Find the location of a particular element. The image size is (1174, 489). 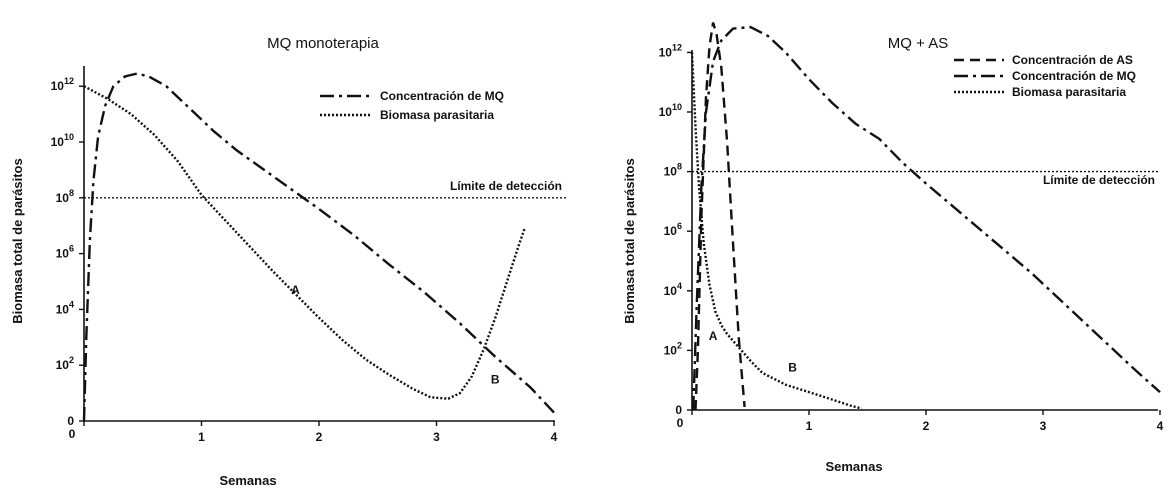

chart-2-series-1-line is located at coordinates (720, 216).